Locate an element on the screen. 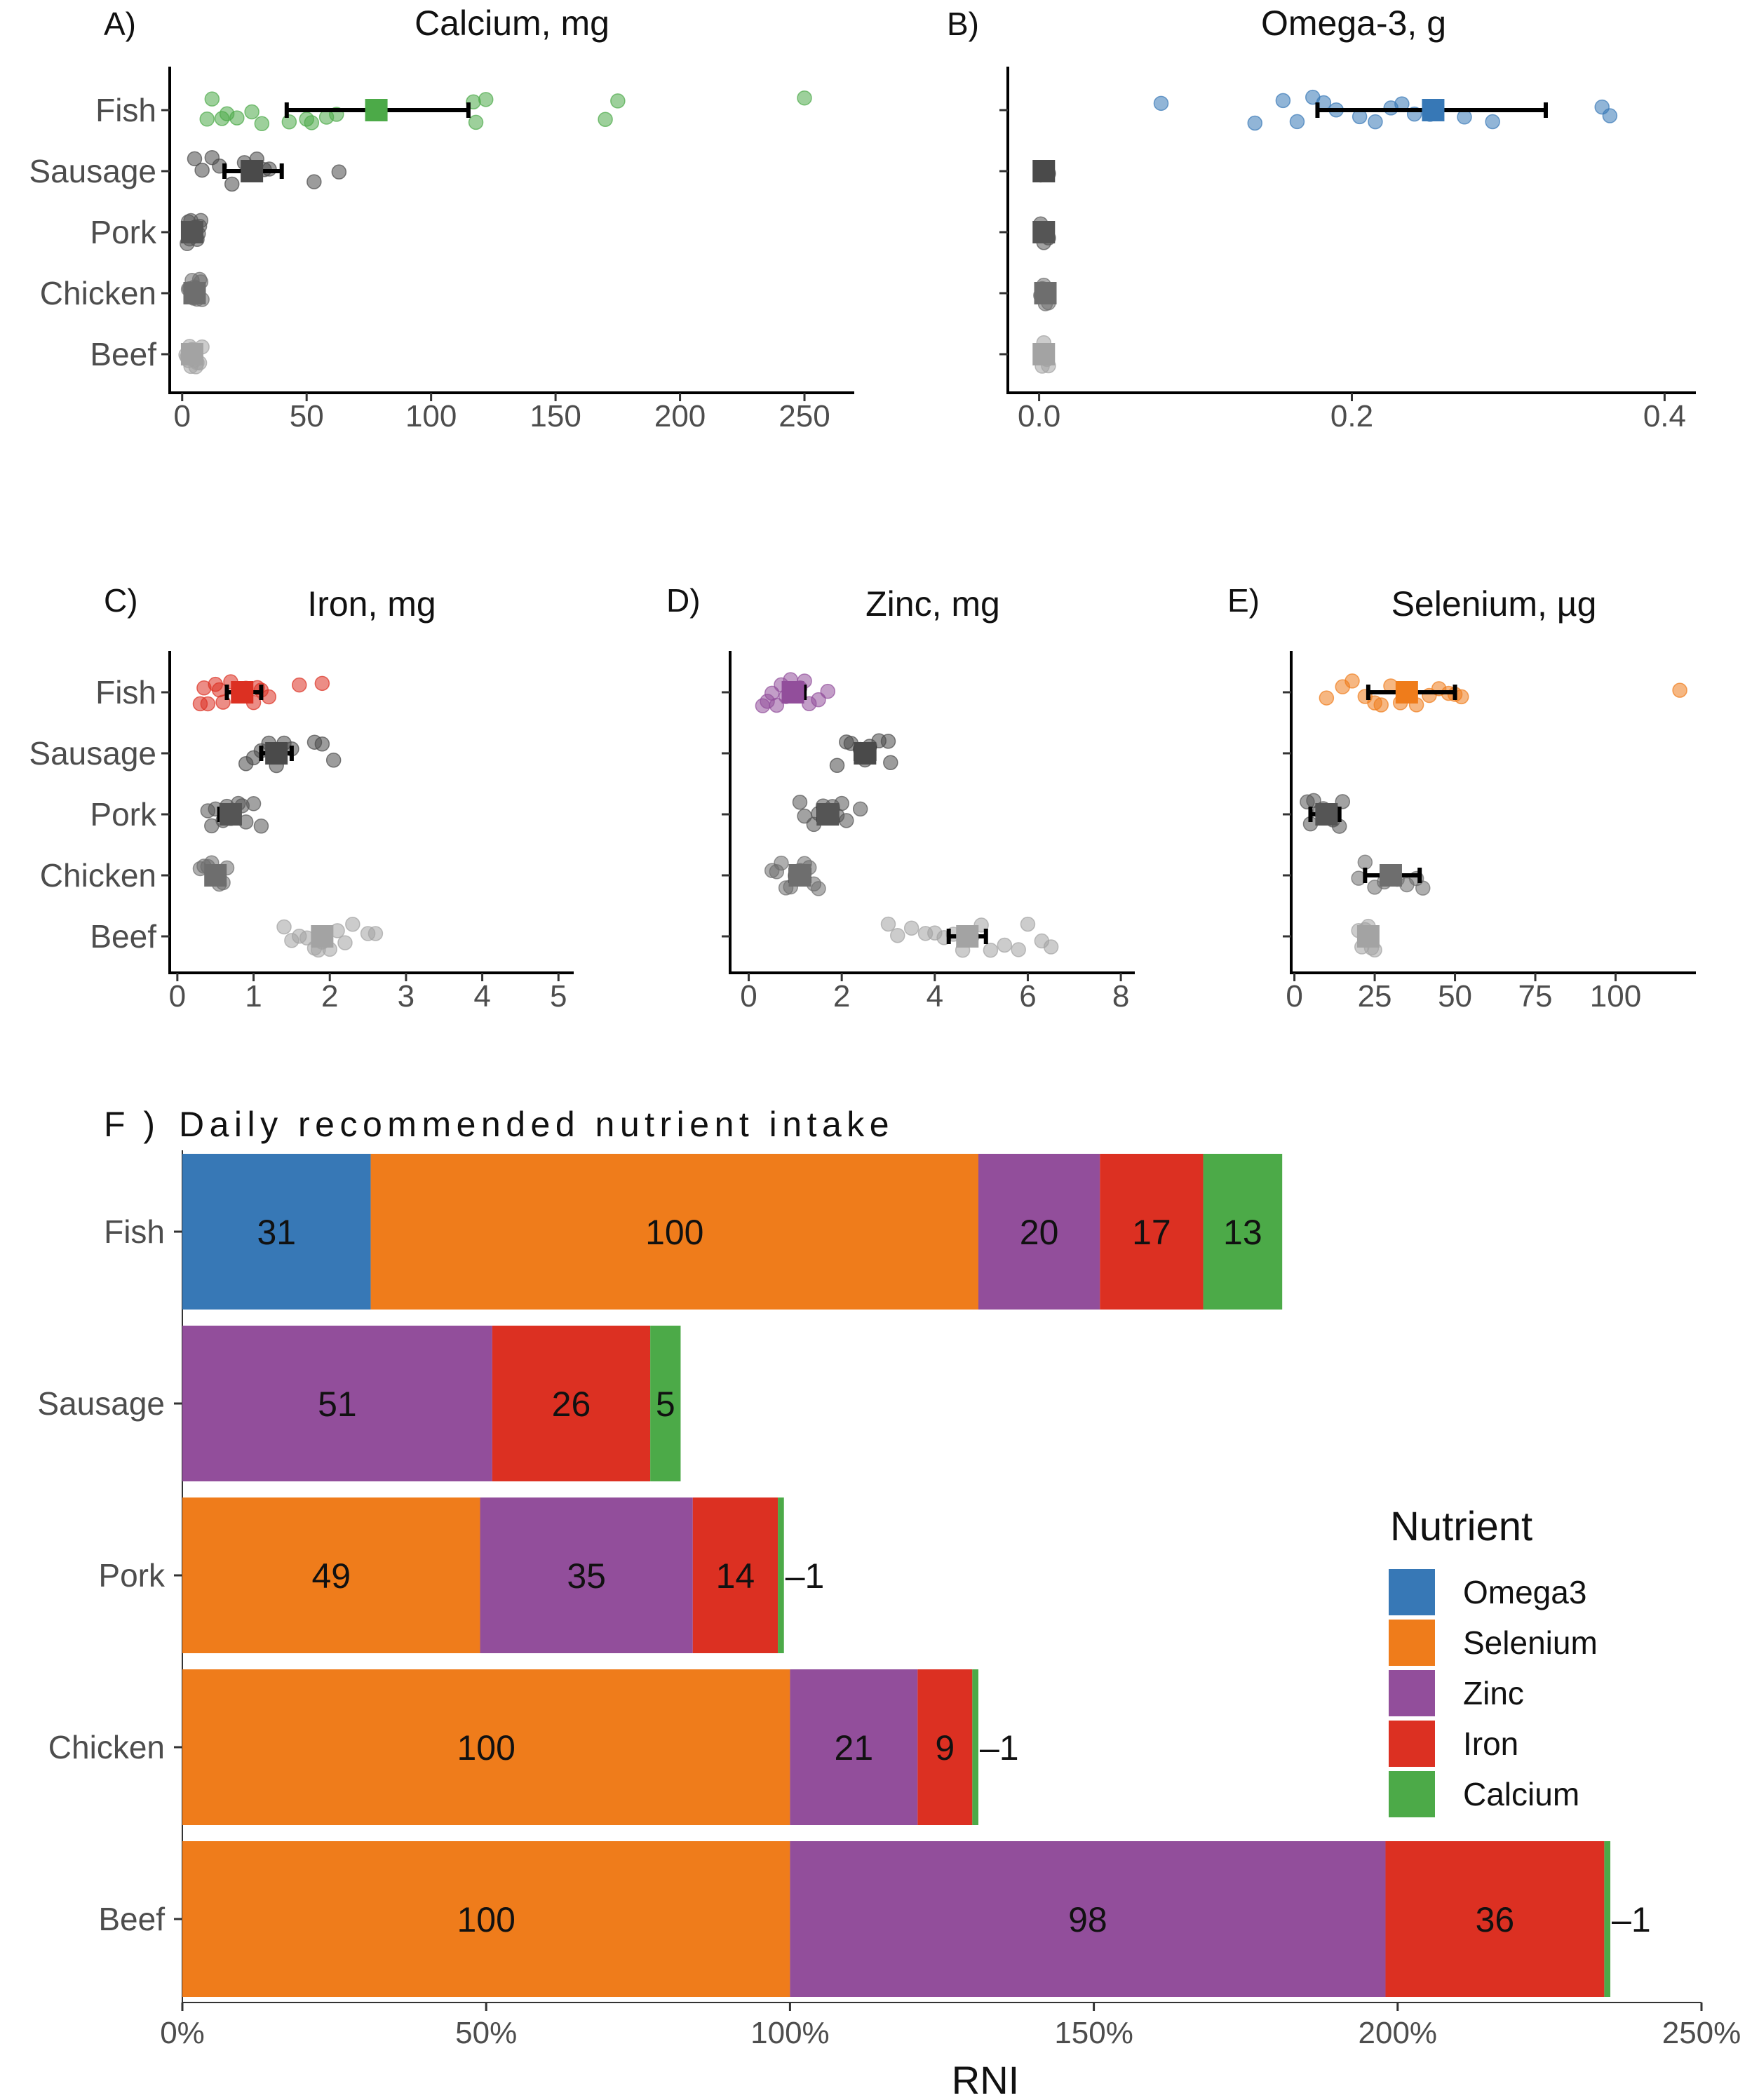 The height and width of the screenshot is (2100, 1759). y-tick-label: Sausage is located at coordinates (92, 753).